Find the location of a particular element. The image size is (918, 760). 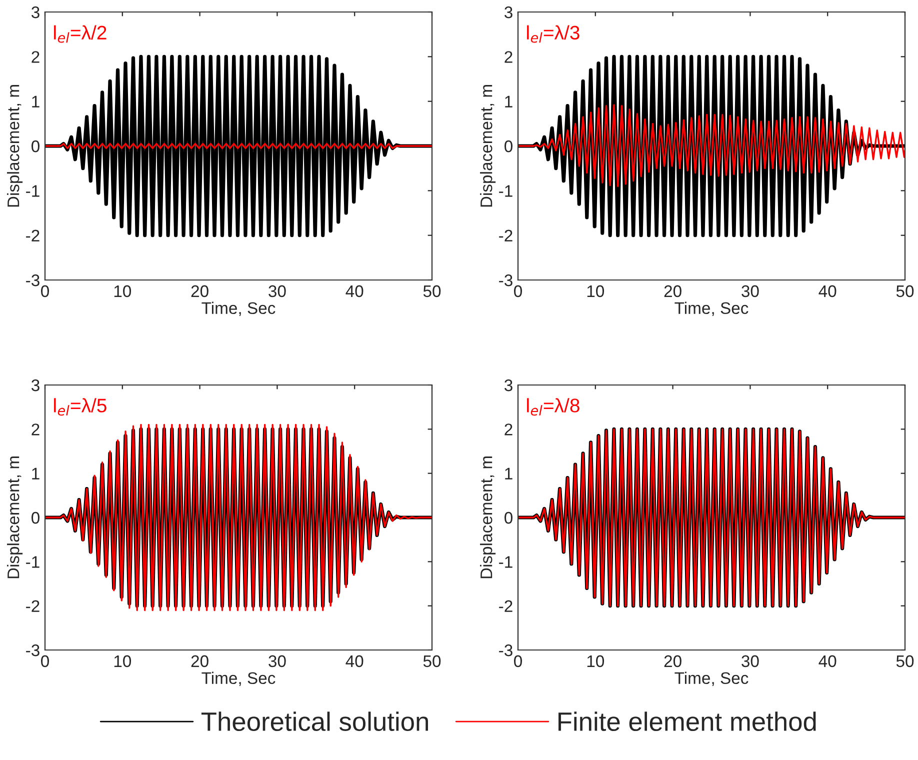

annotation: l$_{el}$=λ/2 is located at coordinates (80, 34).